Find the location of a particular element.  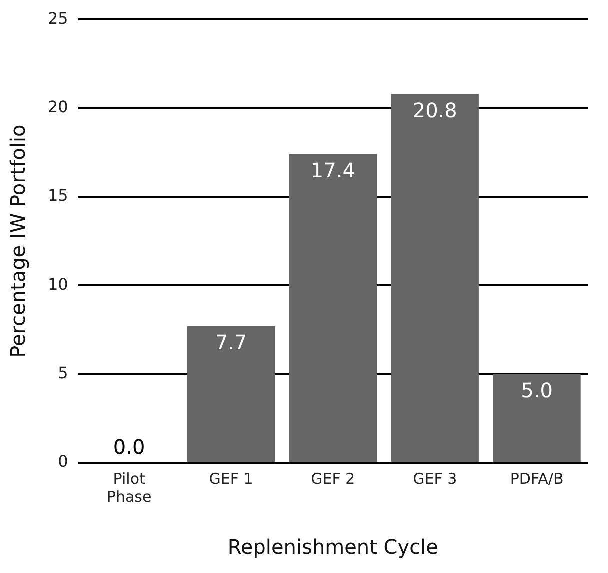

y-tick-label: 20 is located at coordinates (58, 106).